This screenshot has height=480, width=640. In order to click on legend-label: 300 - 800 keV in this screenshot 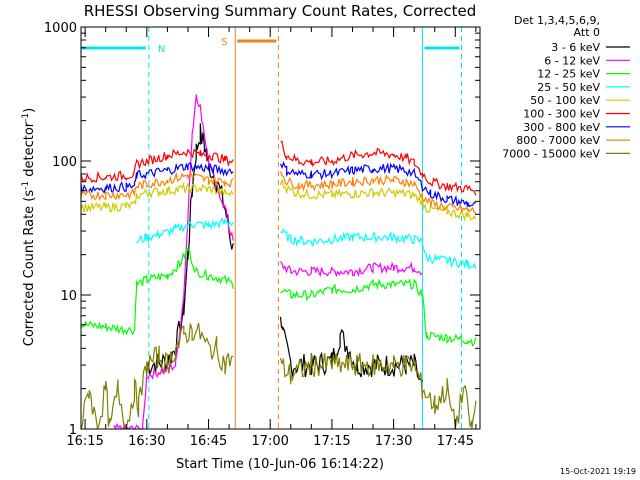, I will do `click(561, 127)`.